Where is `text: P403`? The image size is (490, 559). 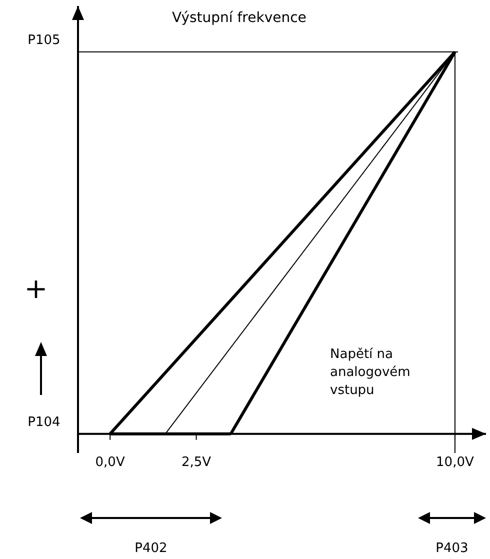
text: P403 is located at coordinates (452, 548).